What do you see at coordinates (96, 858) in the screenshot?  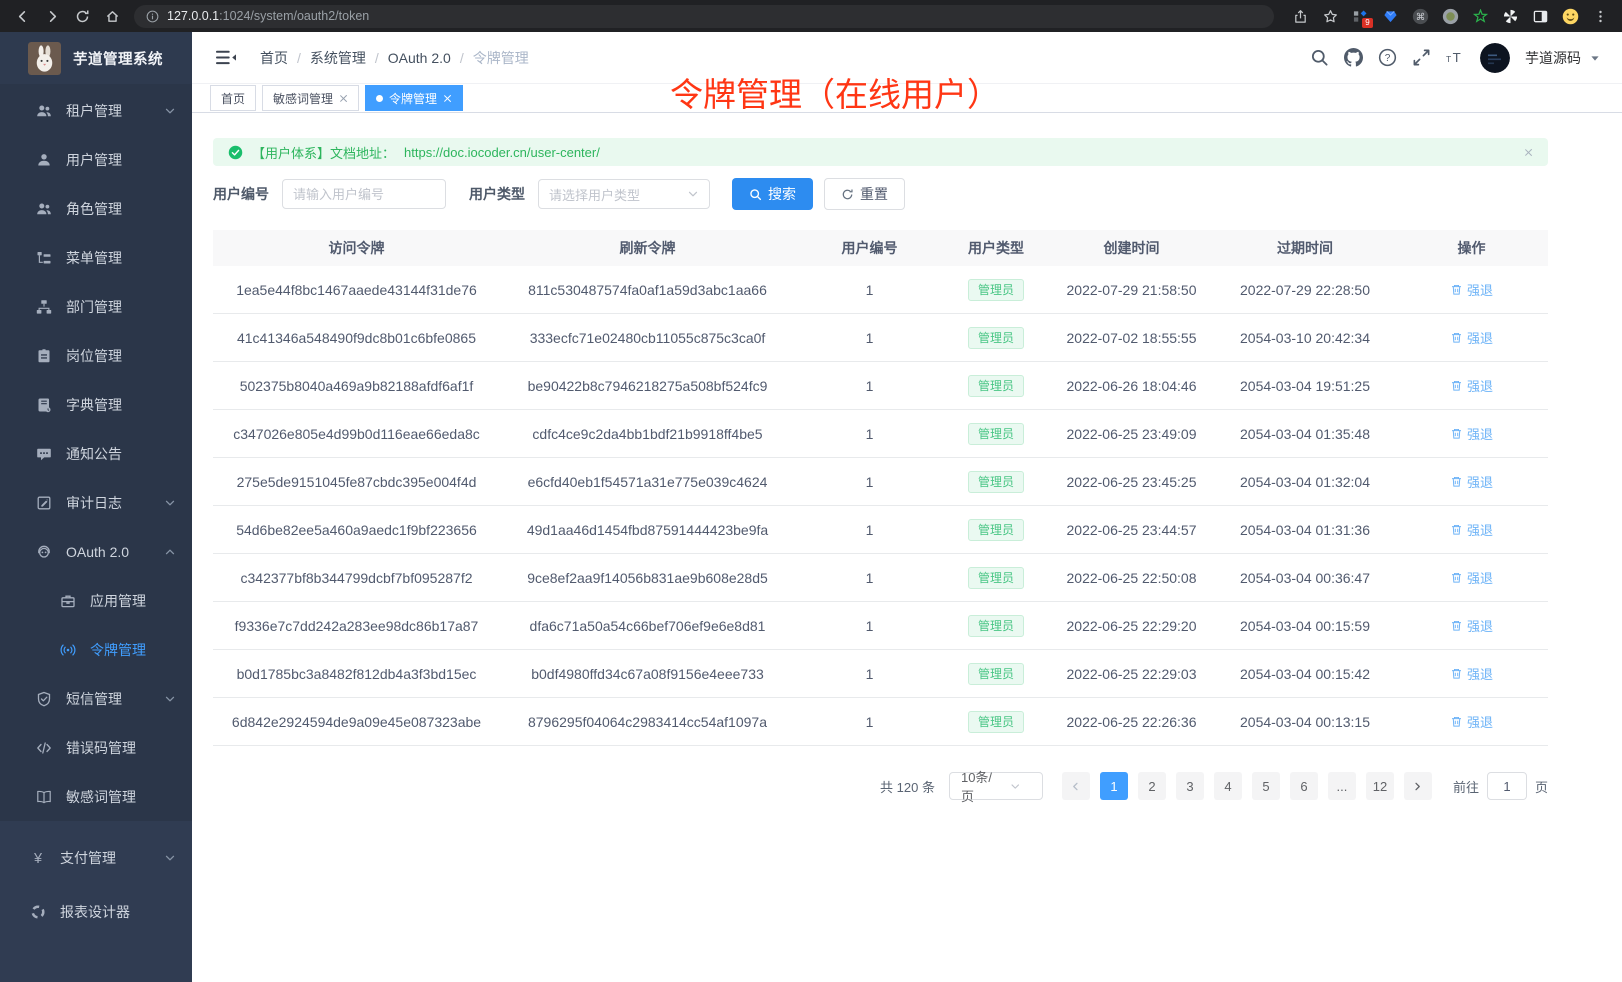 I see `sidebar-item: ¥ 支付管理` at bounding box center [96, 858].